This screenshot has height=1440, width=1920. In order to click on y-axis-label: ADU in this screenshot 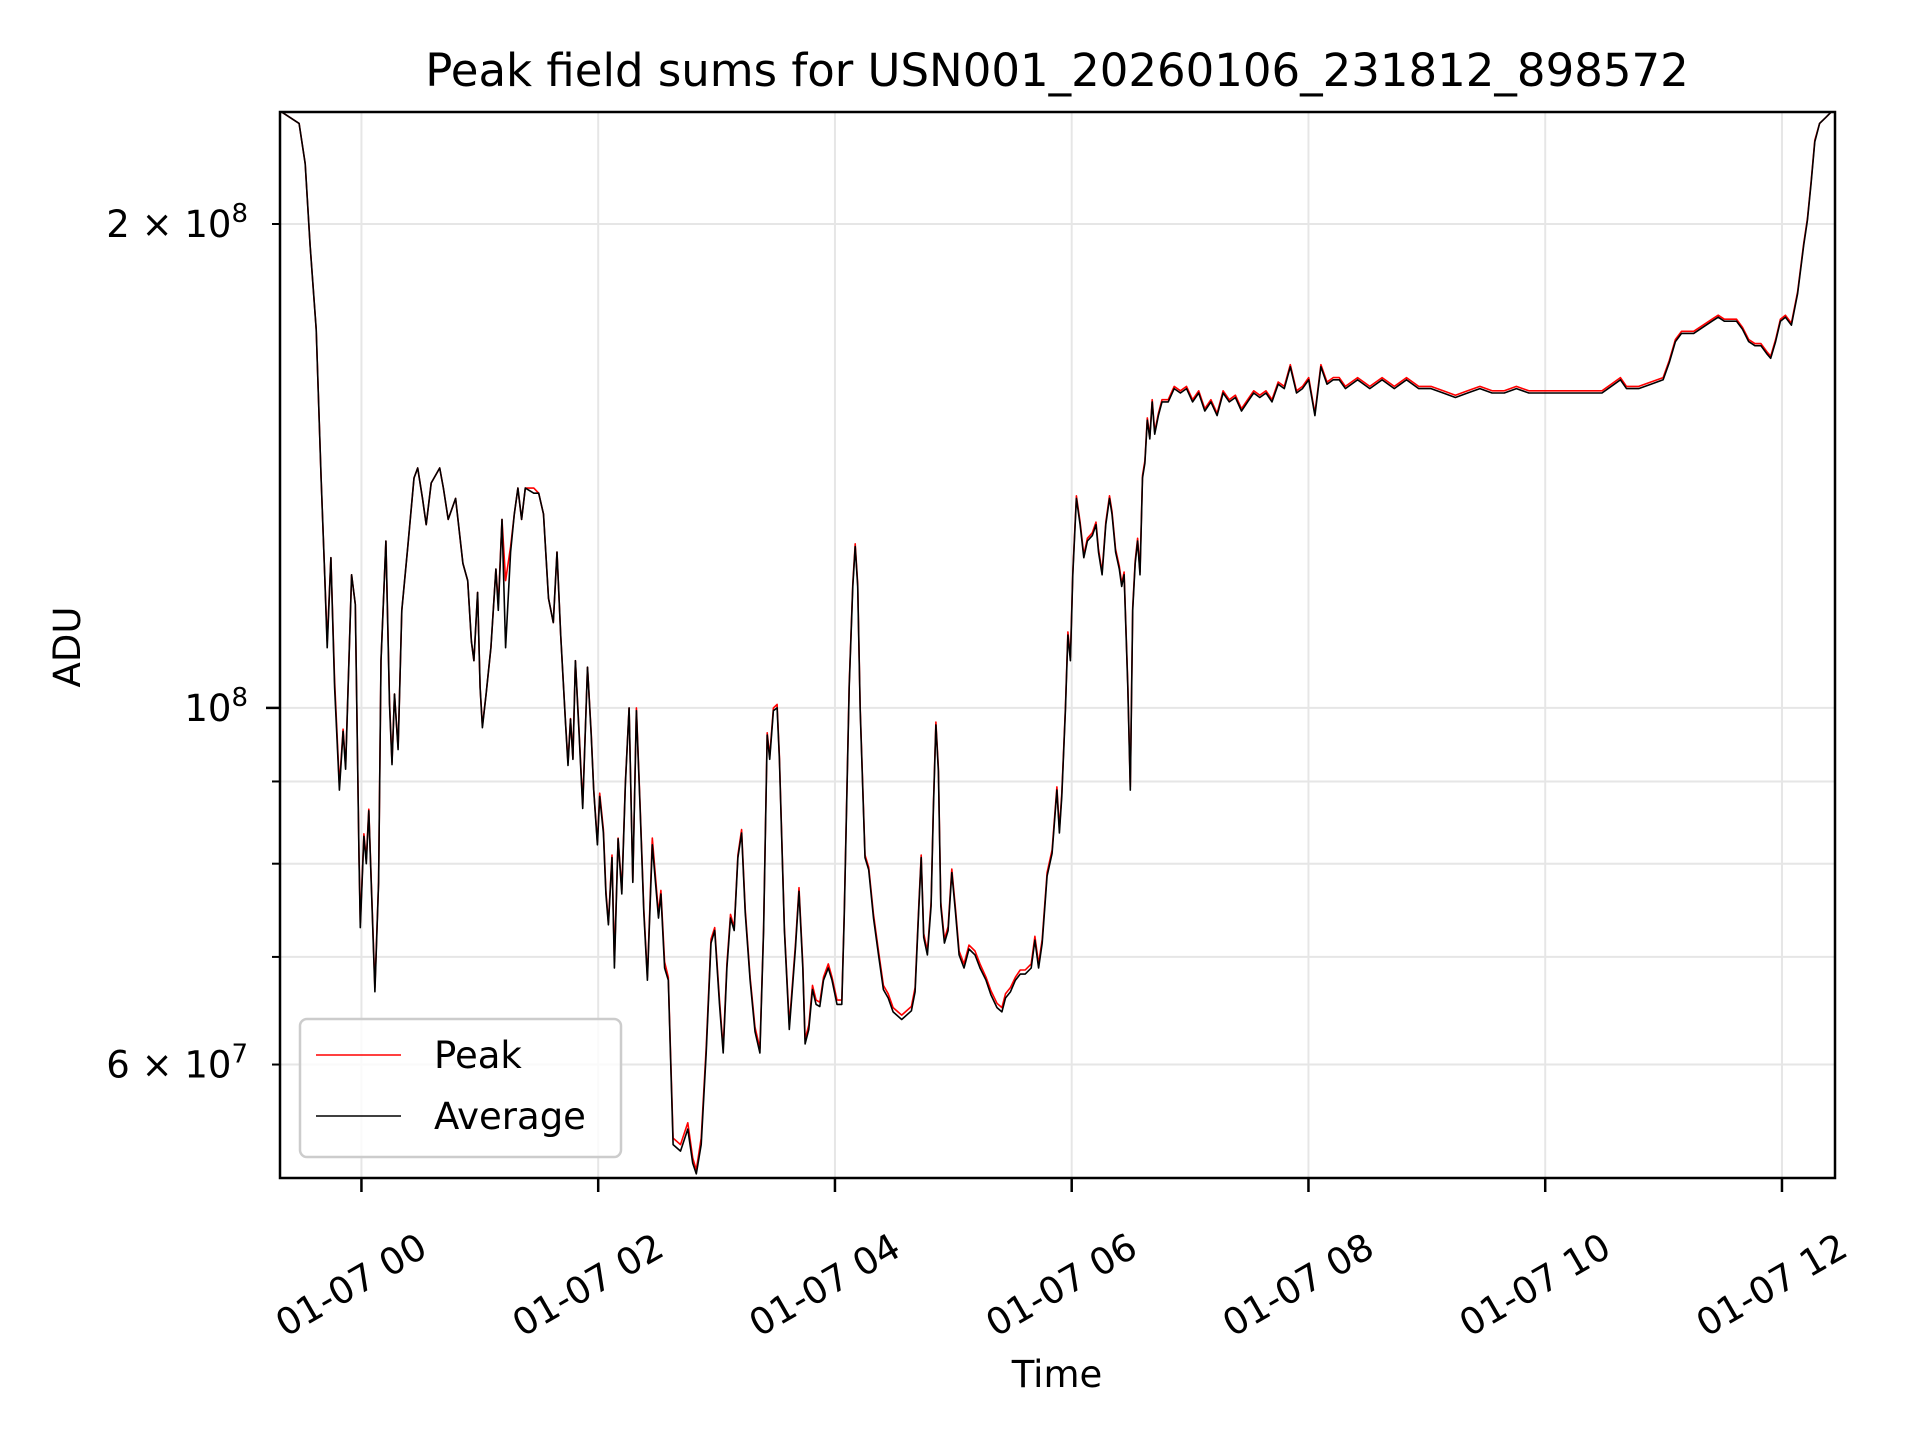, I will do `click(67, 647)`.